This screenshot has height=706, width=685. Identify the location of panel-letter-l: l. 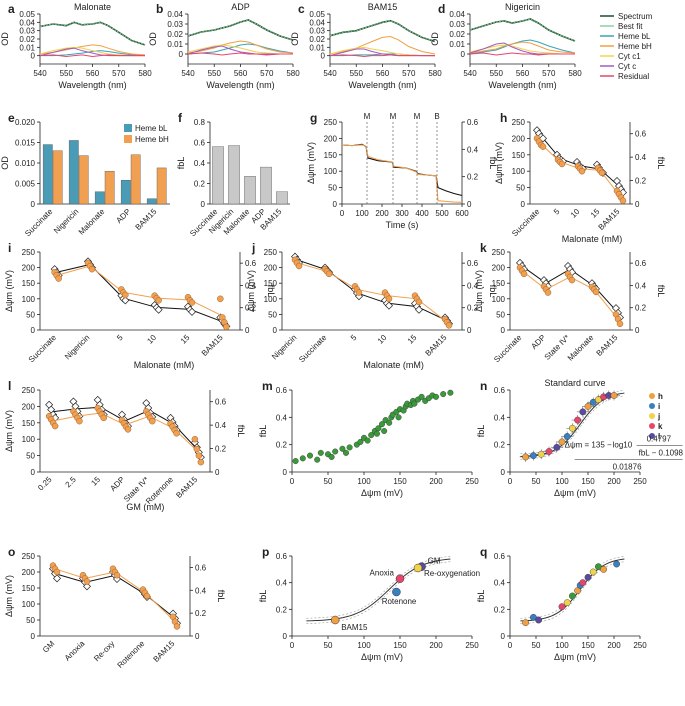
(9, 386).